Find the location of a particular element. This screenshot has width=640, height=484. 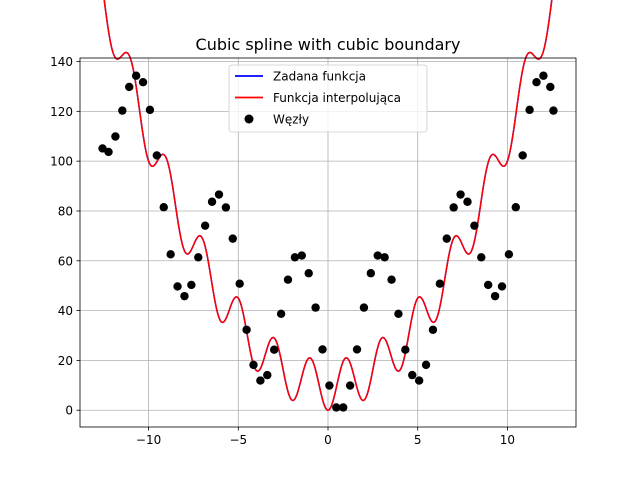

y-tick-label: 140 is located at coordinates (61, 62).